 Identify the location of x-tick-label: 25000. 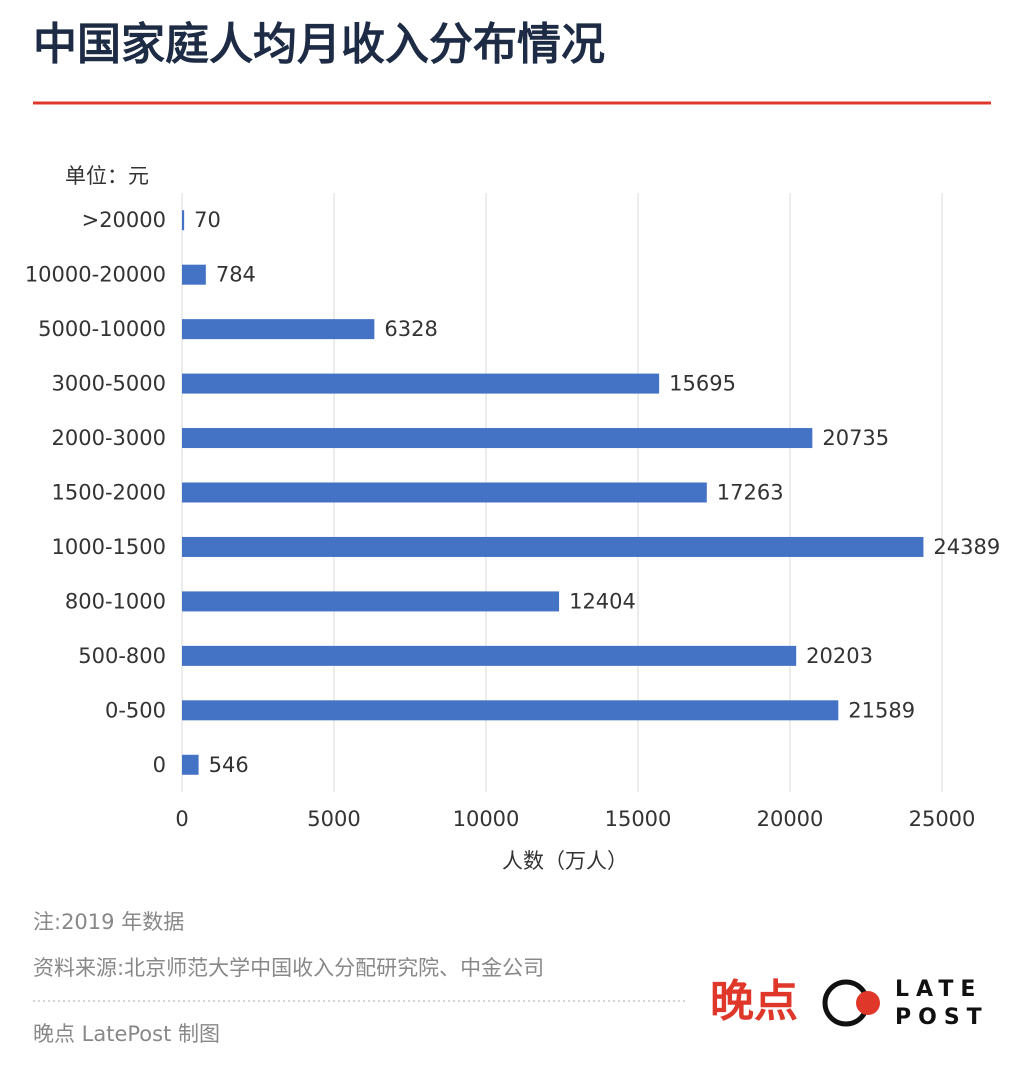
(942, 819).